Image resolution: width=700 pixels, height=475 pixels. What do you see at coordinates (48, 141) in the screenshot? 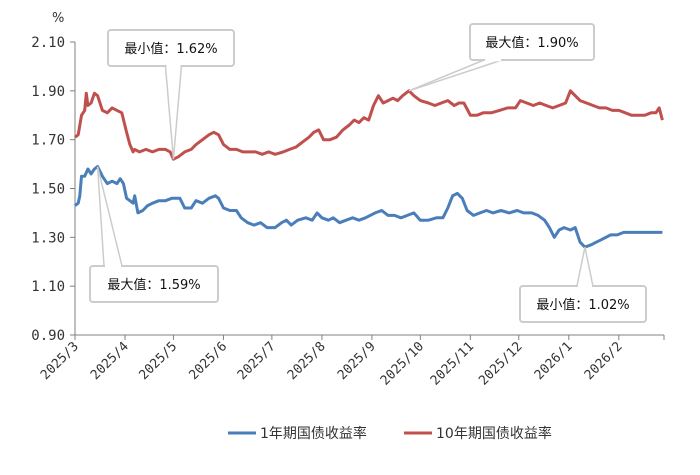
I see `y-tick-label: 1.70` at bounding box center [48, 141].